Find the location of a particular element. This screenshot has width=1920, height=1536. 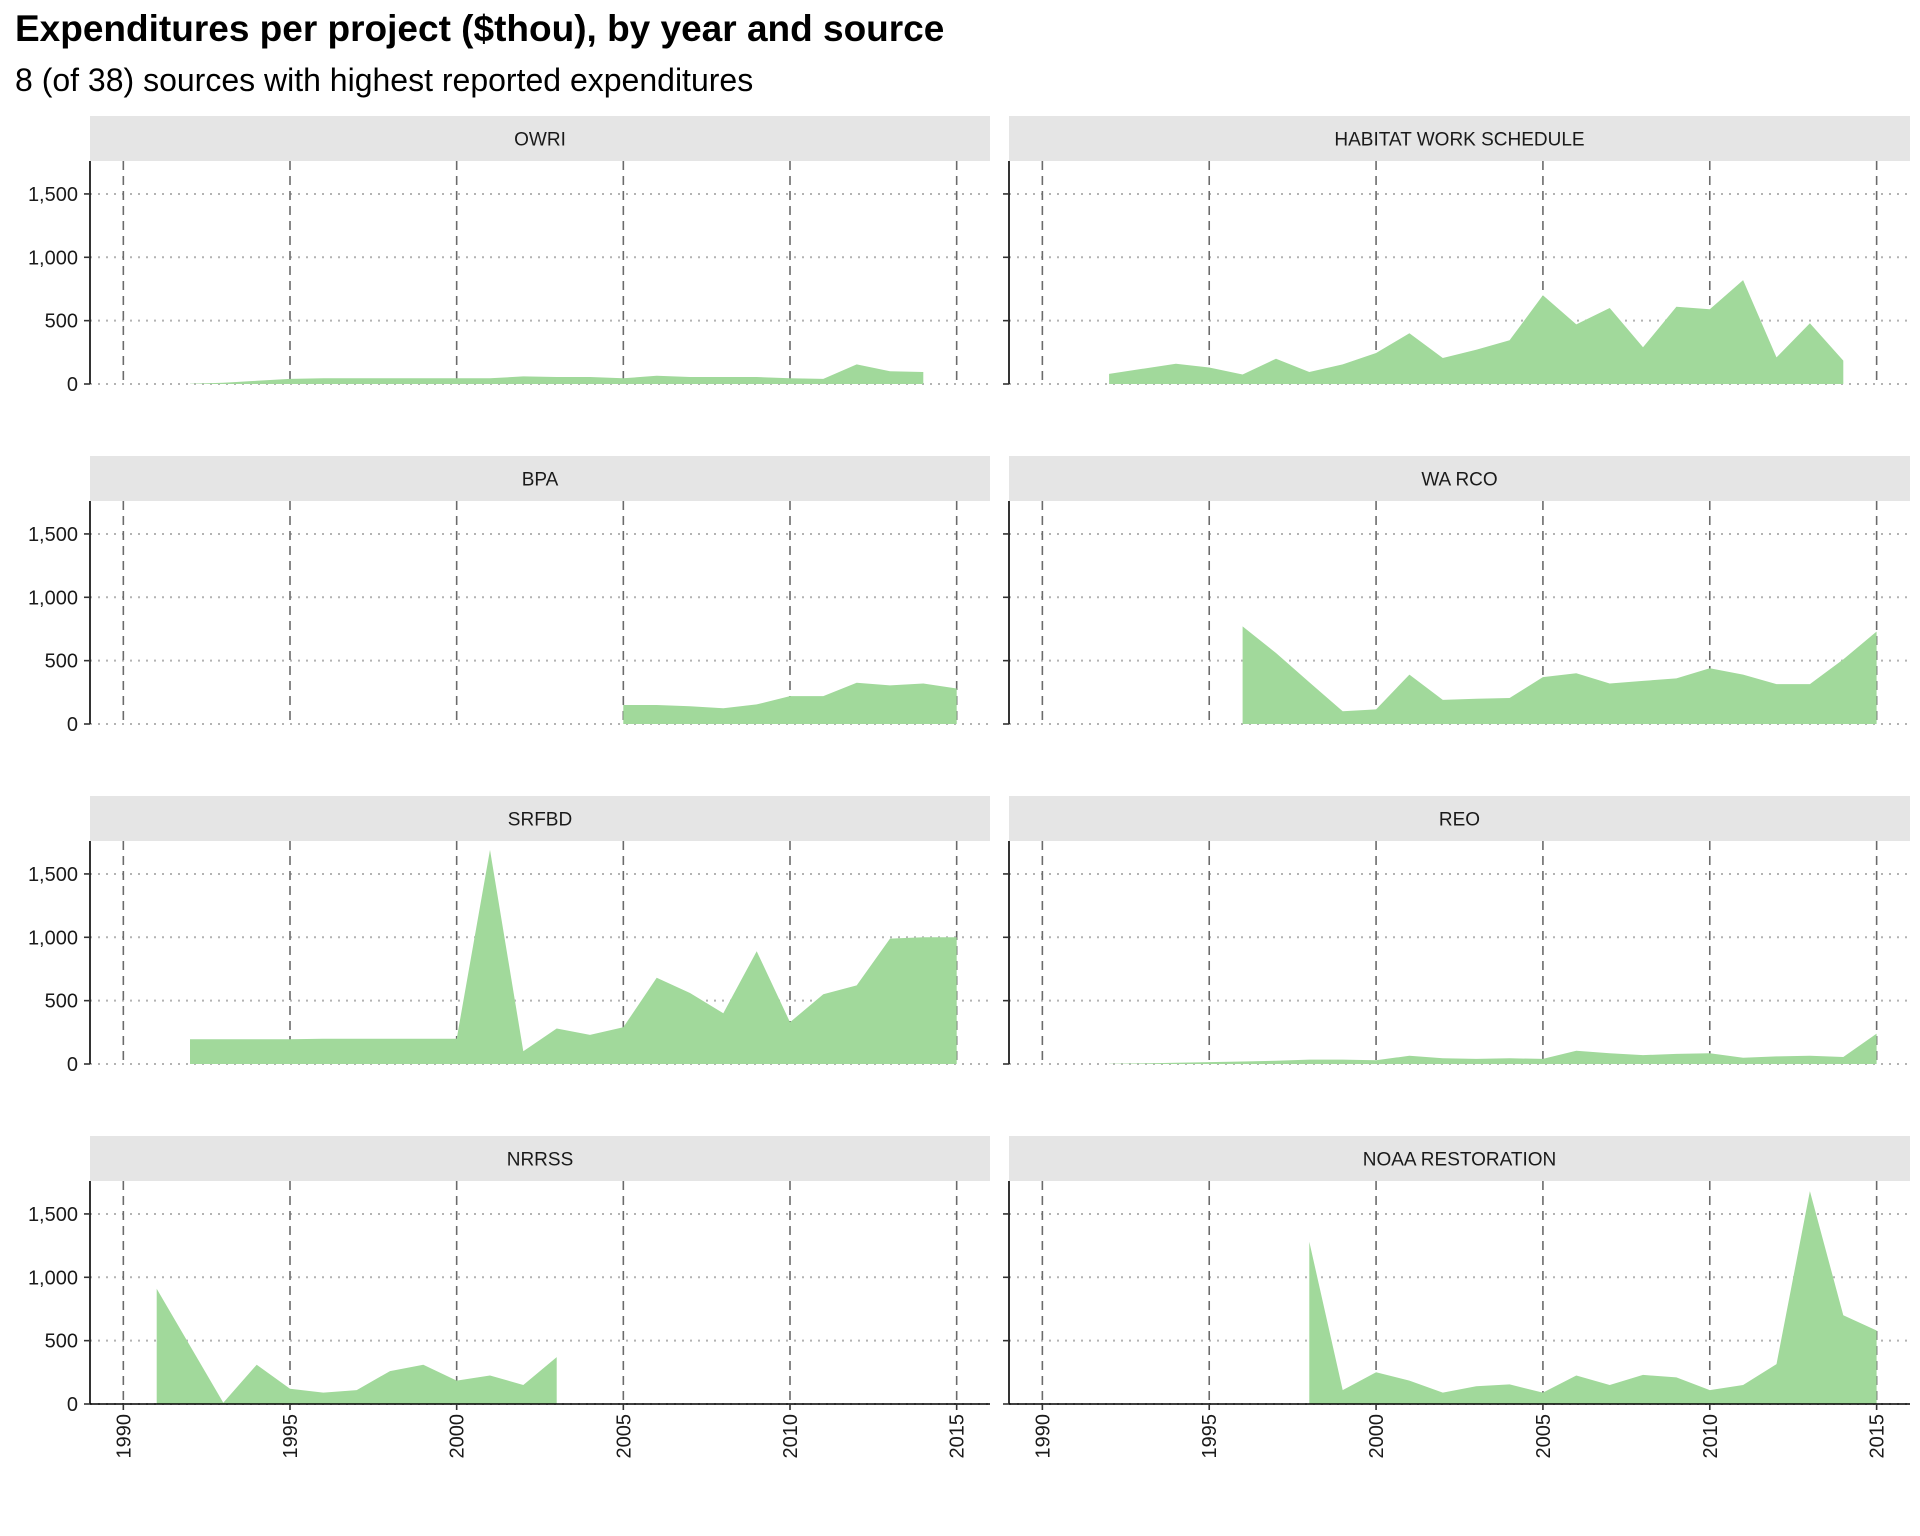

panel-label: SRFBD is located at coordinates (540, 820).